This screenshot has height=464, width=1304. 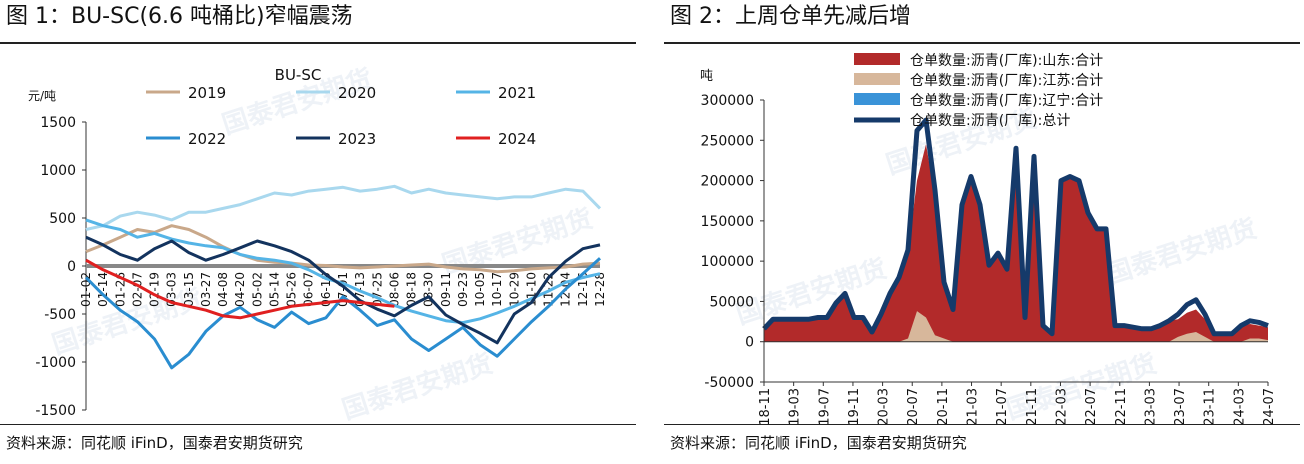 I want to click on x-tick-label: 05-26, so click(x=292, y=289).